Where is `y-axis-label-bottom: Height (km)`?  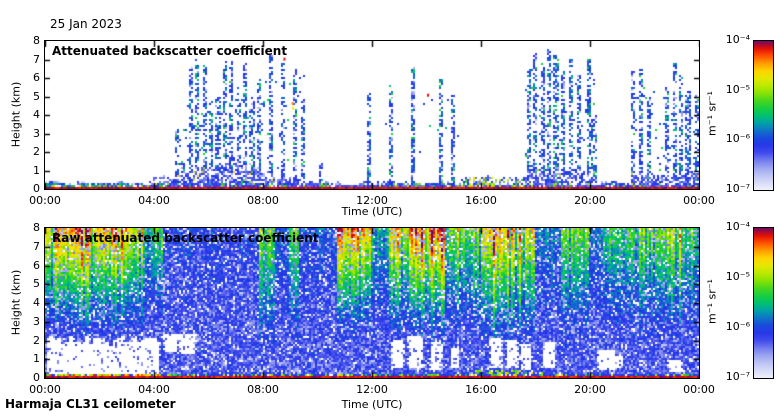 y-axis-label-bottom: Height (km) is located at coordinates (16, 302).